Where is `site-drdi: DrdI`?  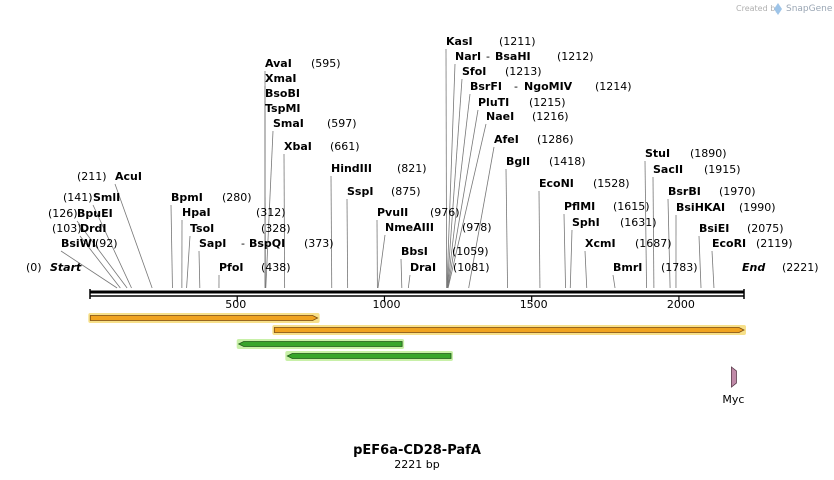 site-drdi: DrdI is located at coordinates (93, 228).